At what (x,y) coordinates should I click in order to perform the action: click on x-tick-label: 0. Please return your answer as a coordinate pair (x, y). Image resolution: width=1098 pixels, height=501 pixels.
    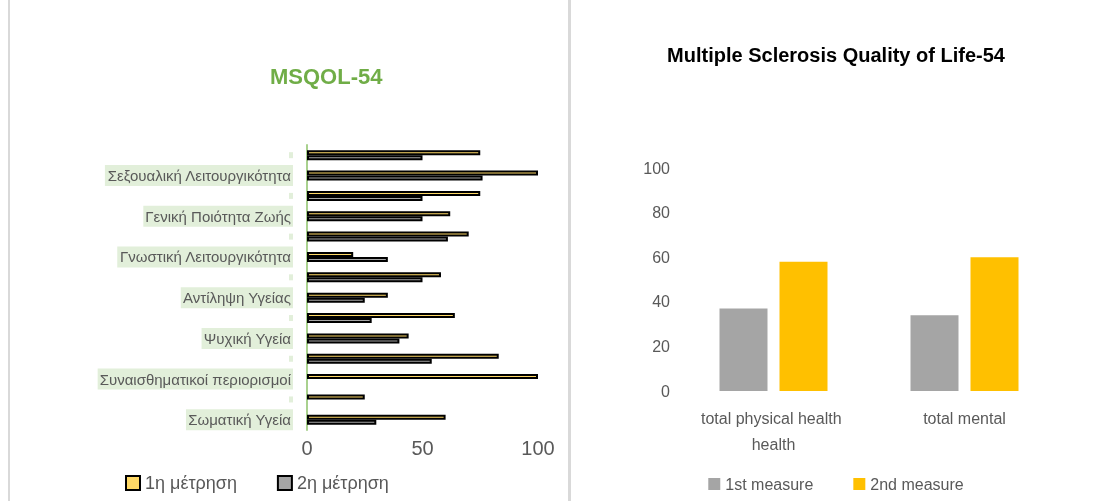
    Looking at the image, I should click on (307, 448).